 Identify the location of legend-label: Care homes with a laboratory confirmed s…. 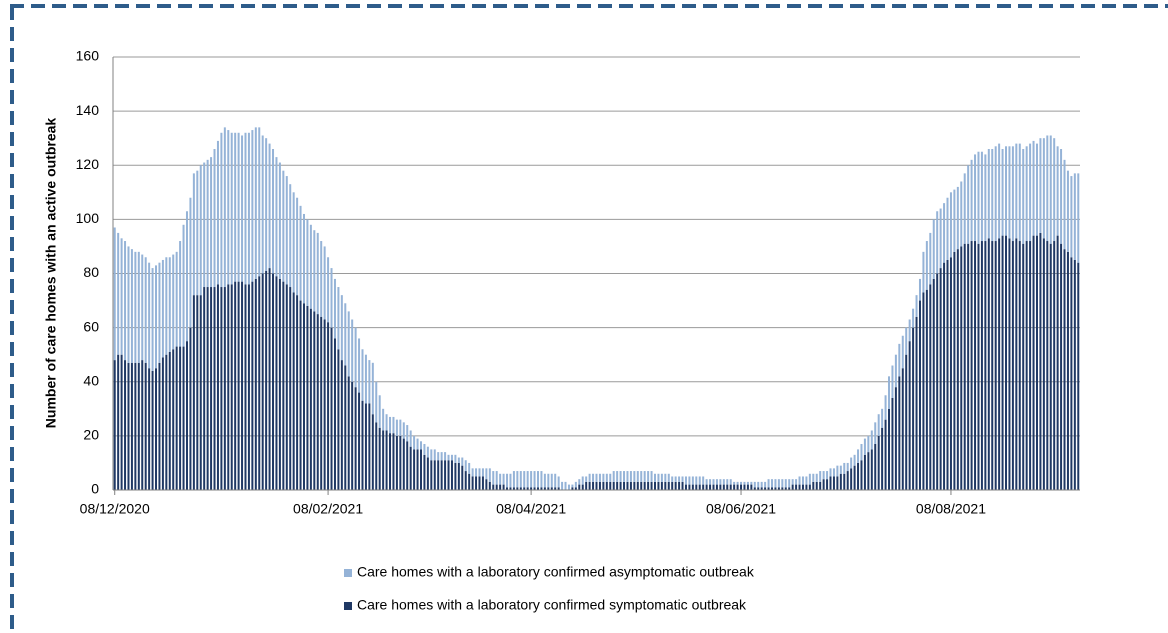
(552, 605).